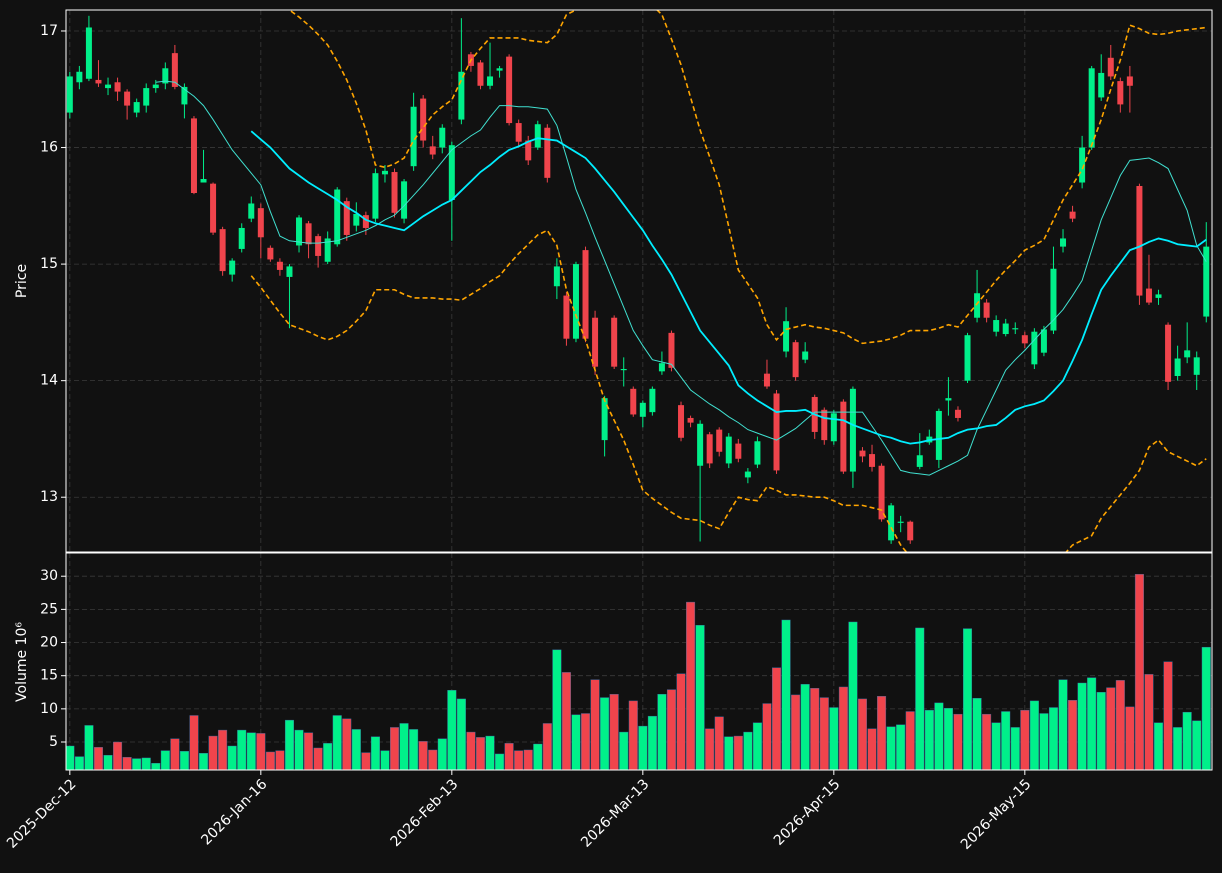 This screenshot has width=1222, height=873. Describe the element at coordinates (49, 264) in the screenshot. I see `y-tick-label: 15` at that location.